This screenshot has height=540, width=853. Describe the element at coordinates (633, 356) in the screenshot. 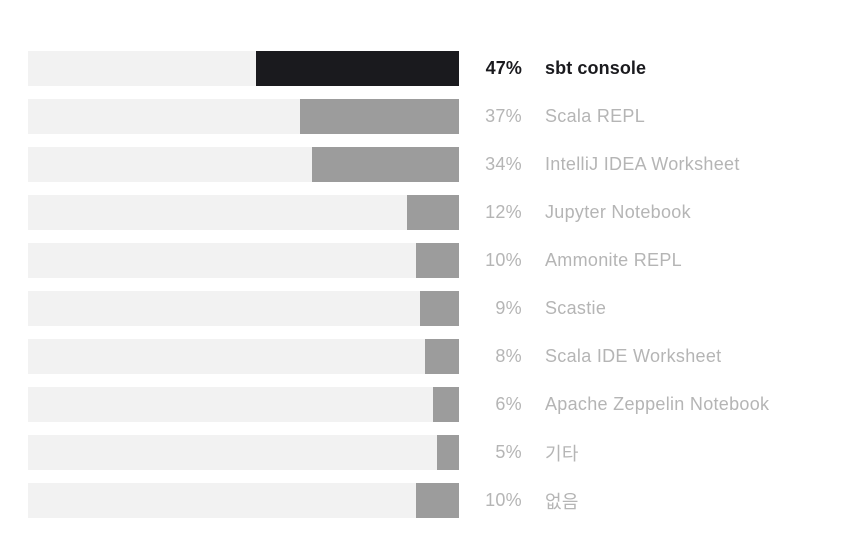

I see `category-label: Scala IDE Worksheet` at that location.